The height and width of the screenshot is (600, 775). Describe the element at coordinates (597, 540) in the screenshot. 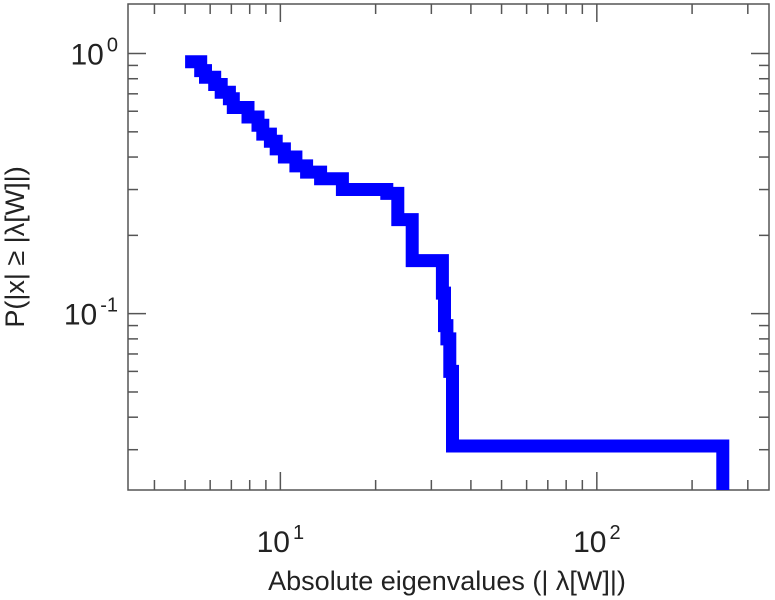

I see `x-tick-label: 10 2` at that location.